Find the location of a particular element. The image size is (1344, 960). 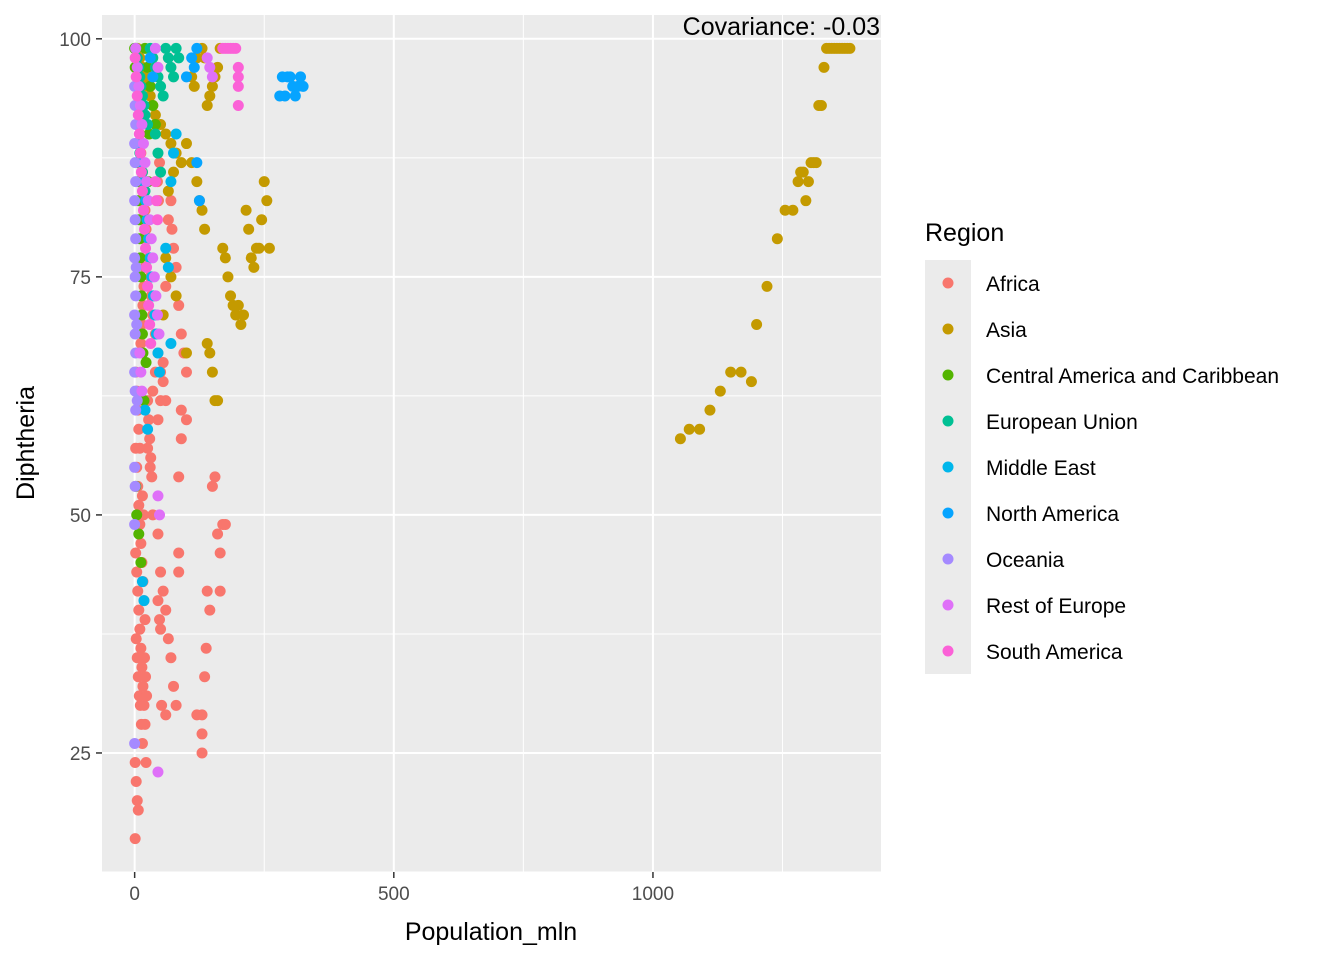

legend-title: Region is located at coordinates (964, 233).